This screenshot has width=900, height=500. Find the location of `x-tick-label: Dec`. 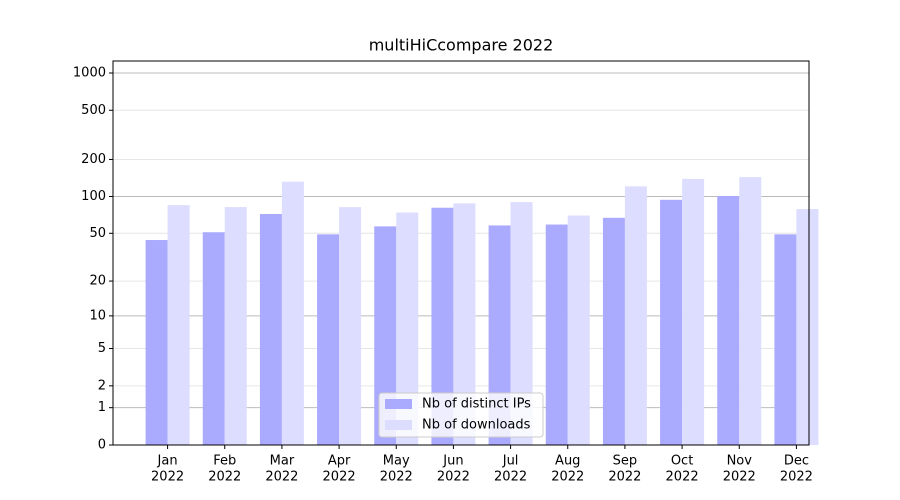

x-tick-label: Dec is located at coordinates (796, 461).